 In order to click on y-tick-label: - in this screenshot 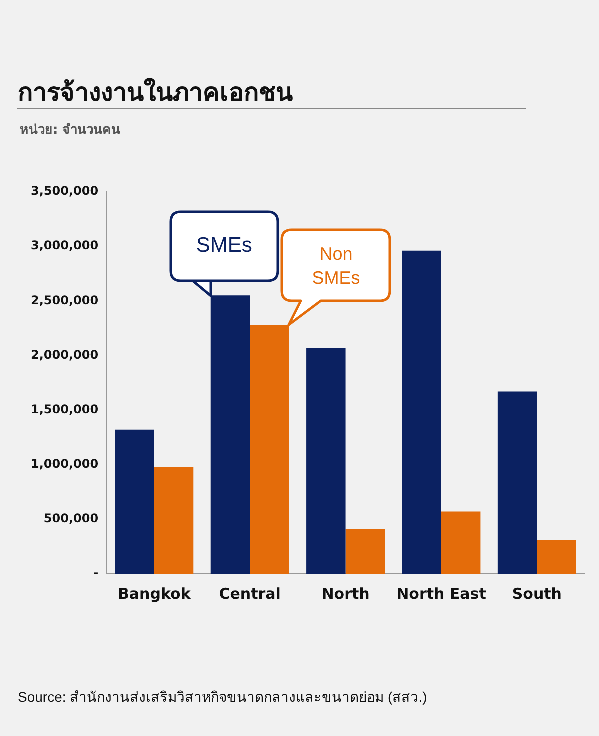, I will do `click(96, 573)`.